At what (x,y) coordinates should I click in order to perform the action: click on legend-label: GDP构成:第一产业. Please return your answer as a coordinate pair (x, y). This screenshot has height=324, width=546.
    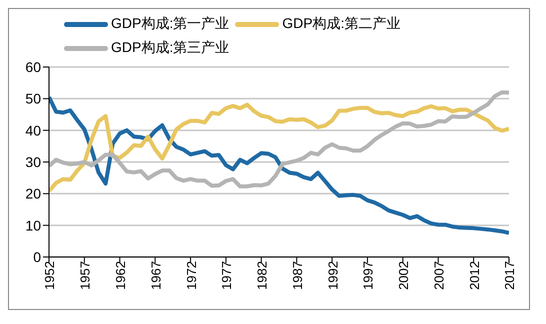
    Looking at the image, I should click on (170, 24).